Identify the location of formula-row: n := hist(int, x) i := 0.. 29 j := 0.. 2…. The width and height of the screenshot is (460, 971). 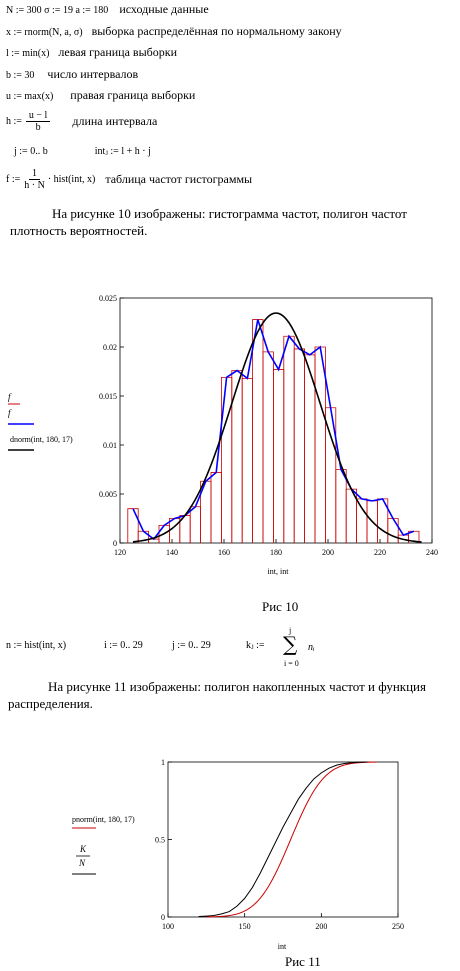
(230, 649).